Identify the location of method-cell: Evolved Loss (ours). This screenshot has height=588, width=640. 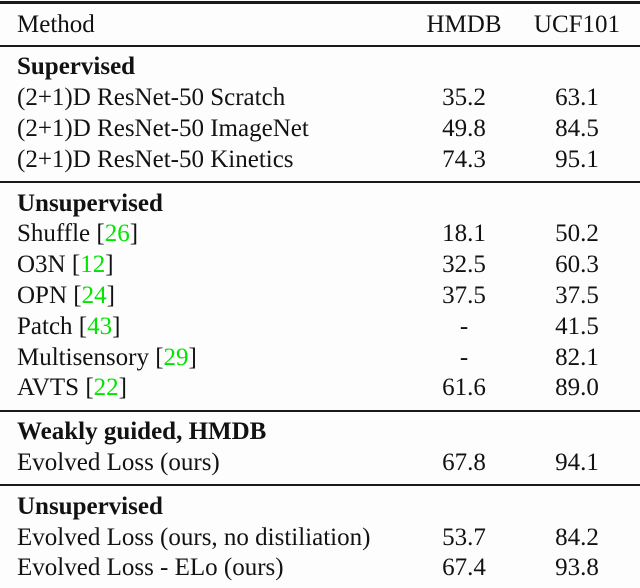
(215, 463).